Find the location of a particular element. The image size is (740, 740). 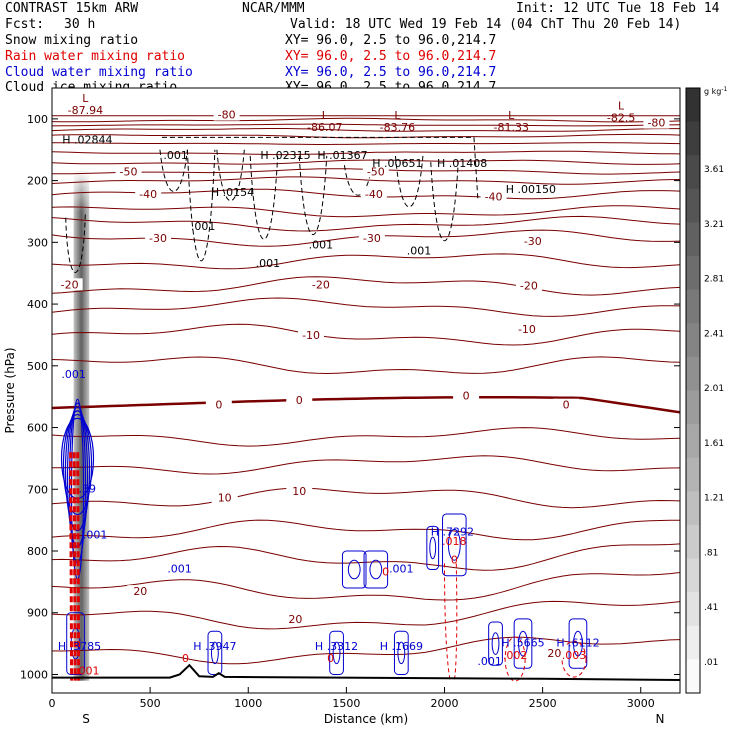

cloud-label: H .5665 is located at coordinates (522, 643).